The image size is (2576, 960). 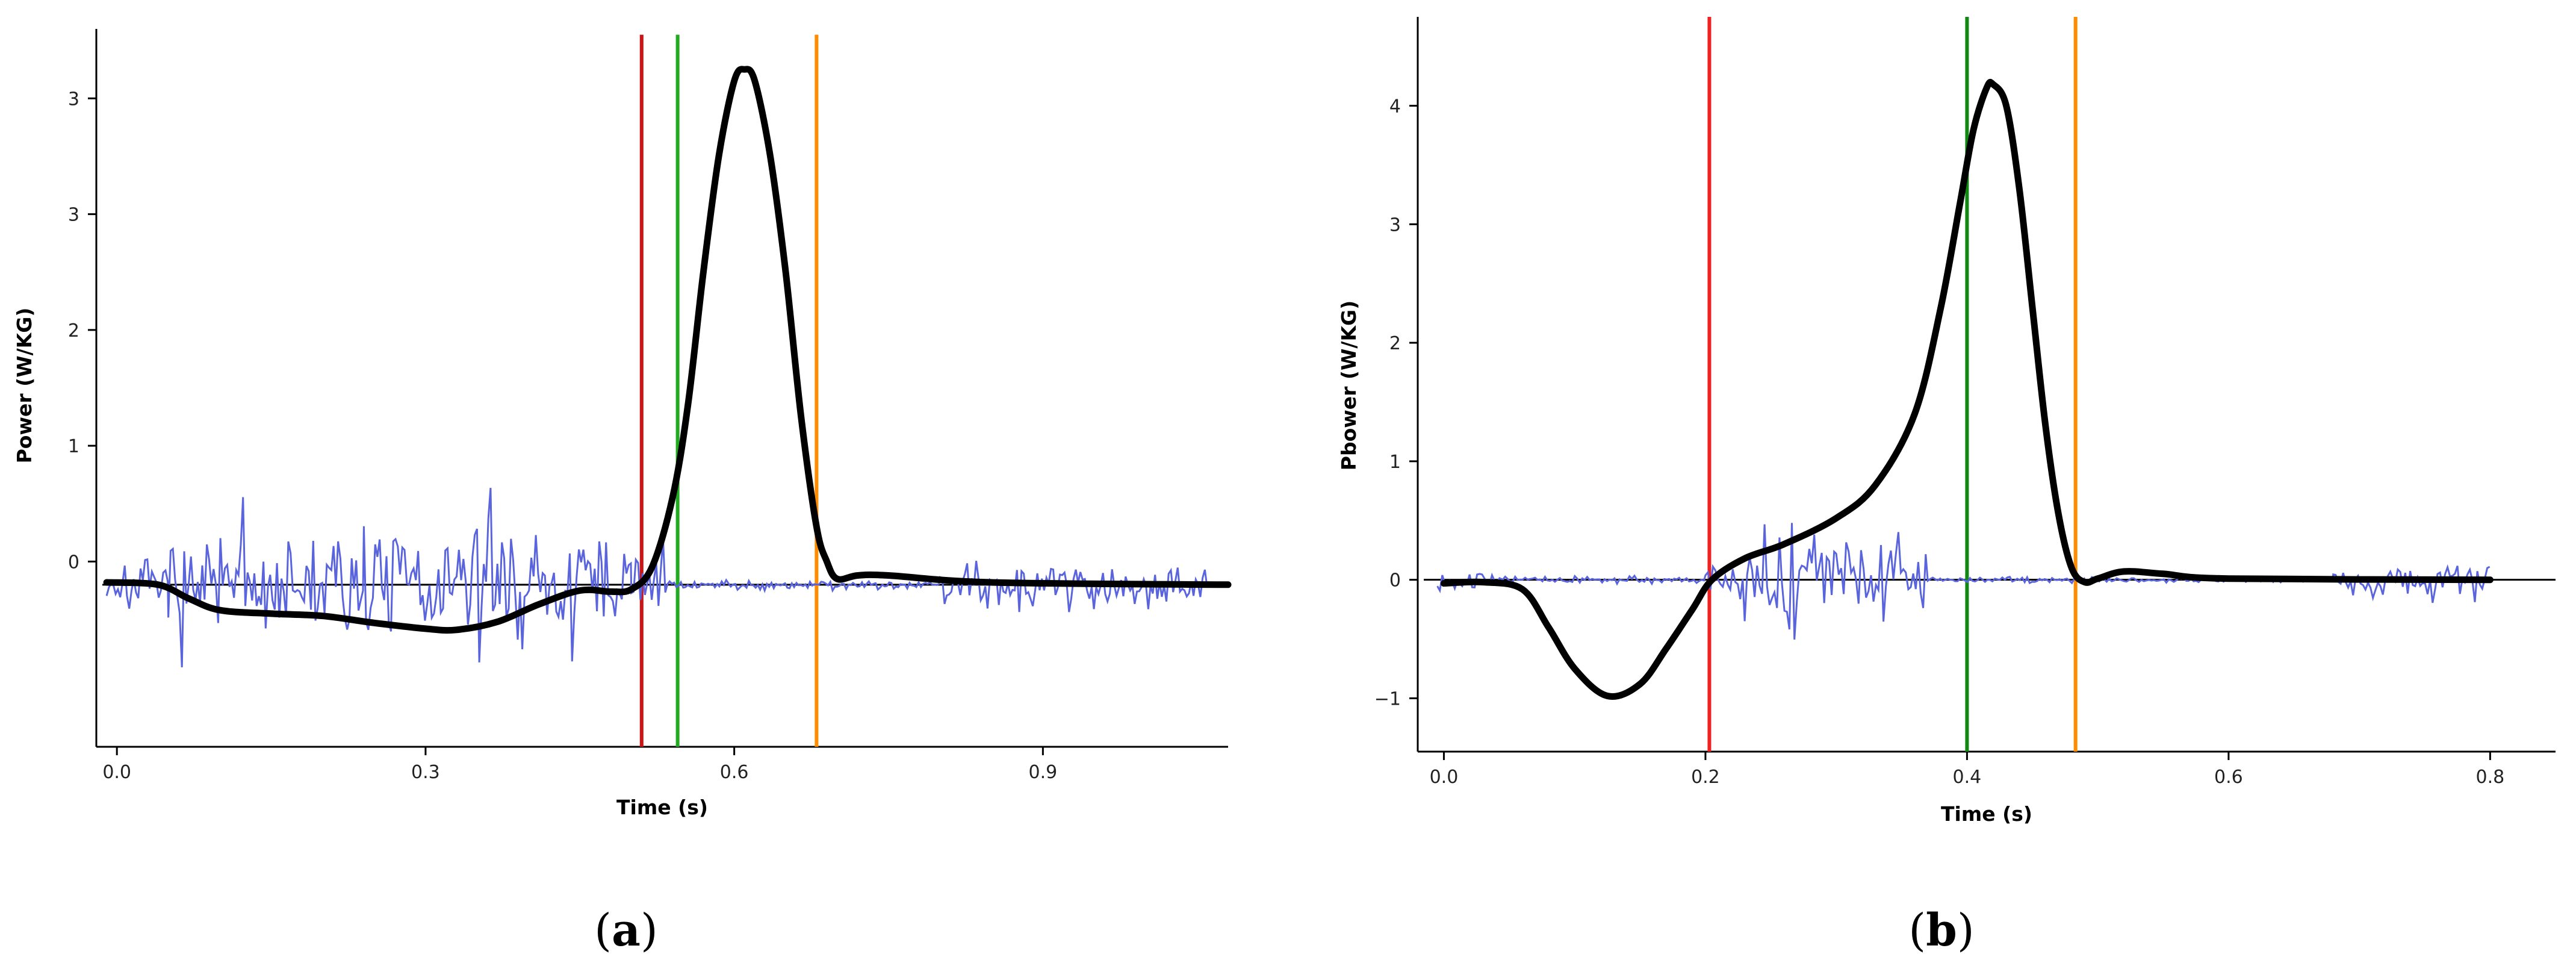 What do you see at coordinates (82, 331) in the screenshot?
I see `y-ticks-a: 0 1 2 3 3` at bounding box center [82, 331].